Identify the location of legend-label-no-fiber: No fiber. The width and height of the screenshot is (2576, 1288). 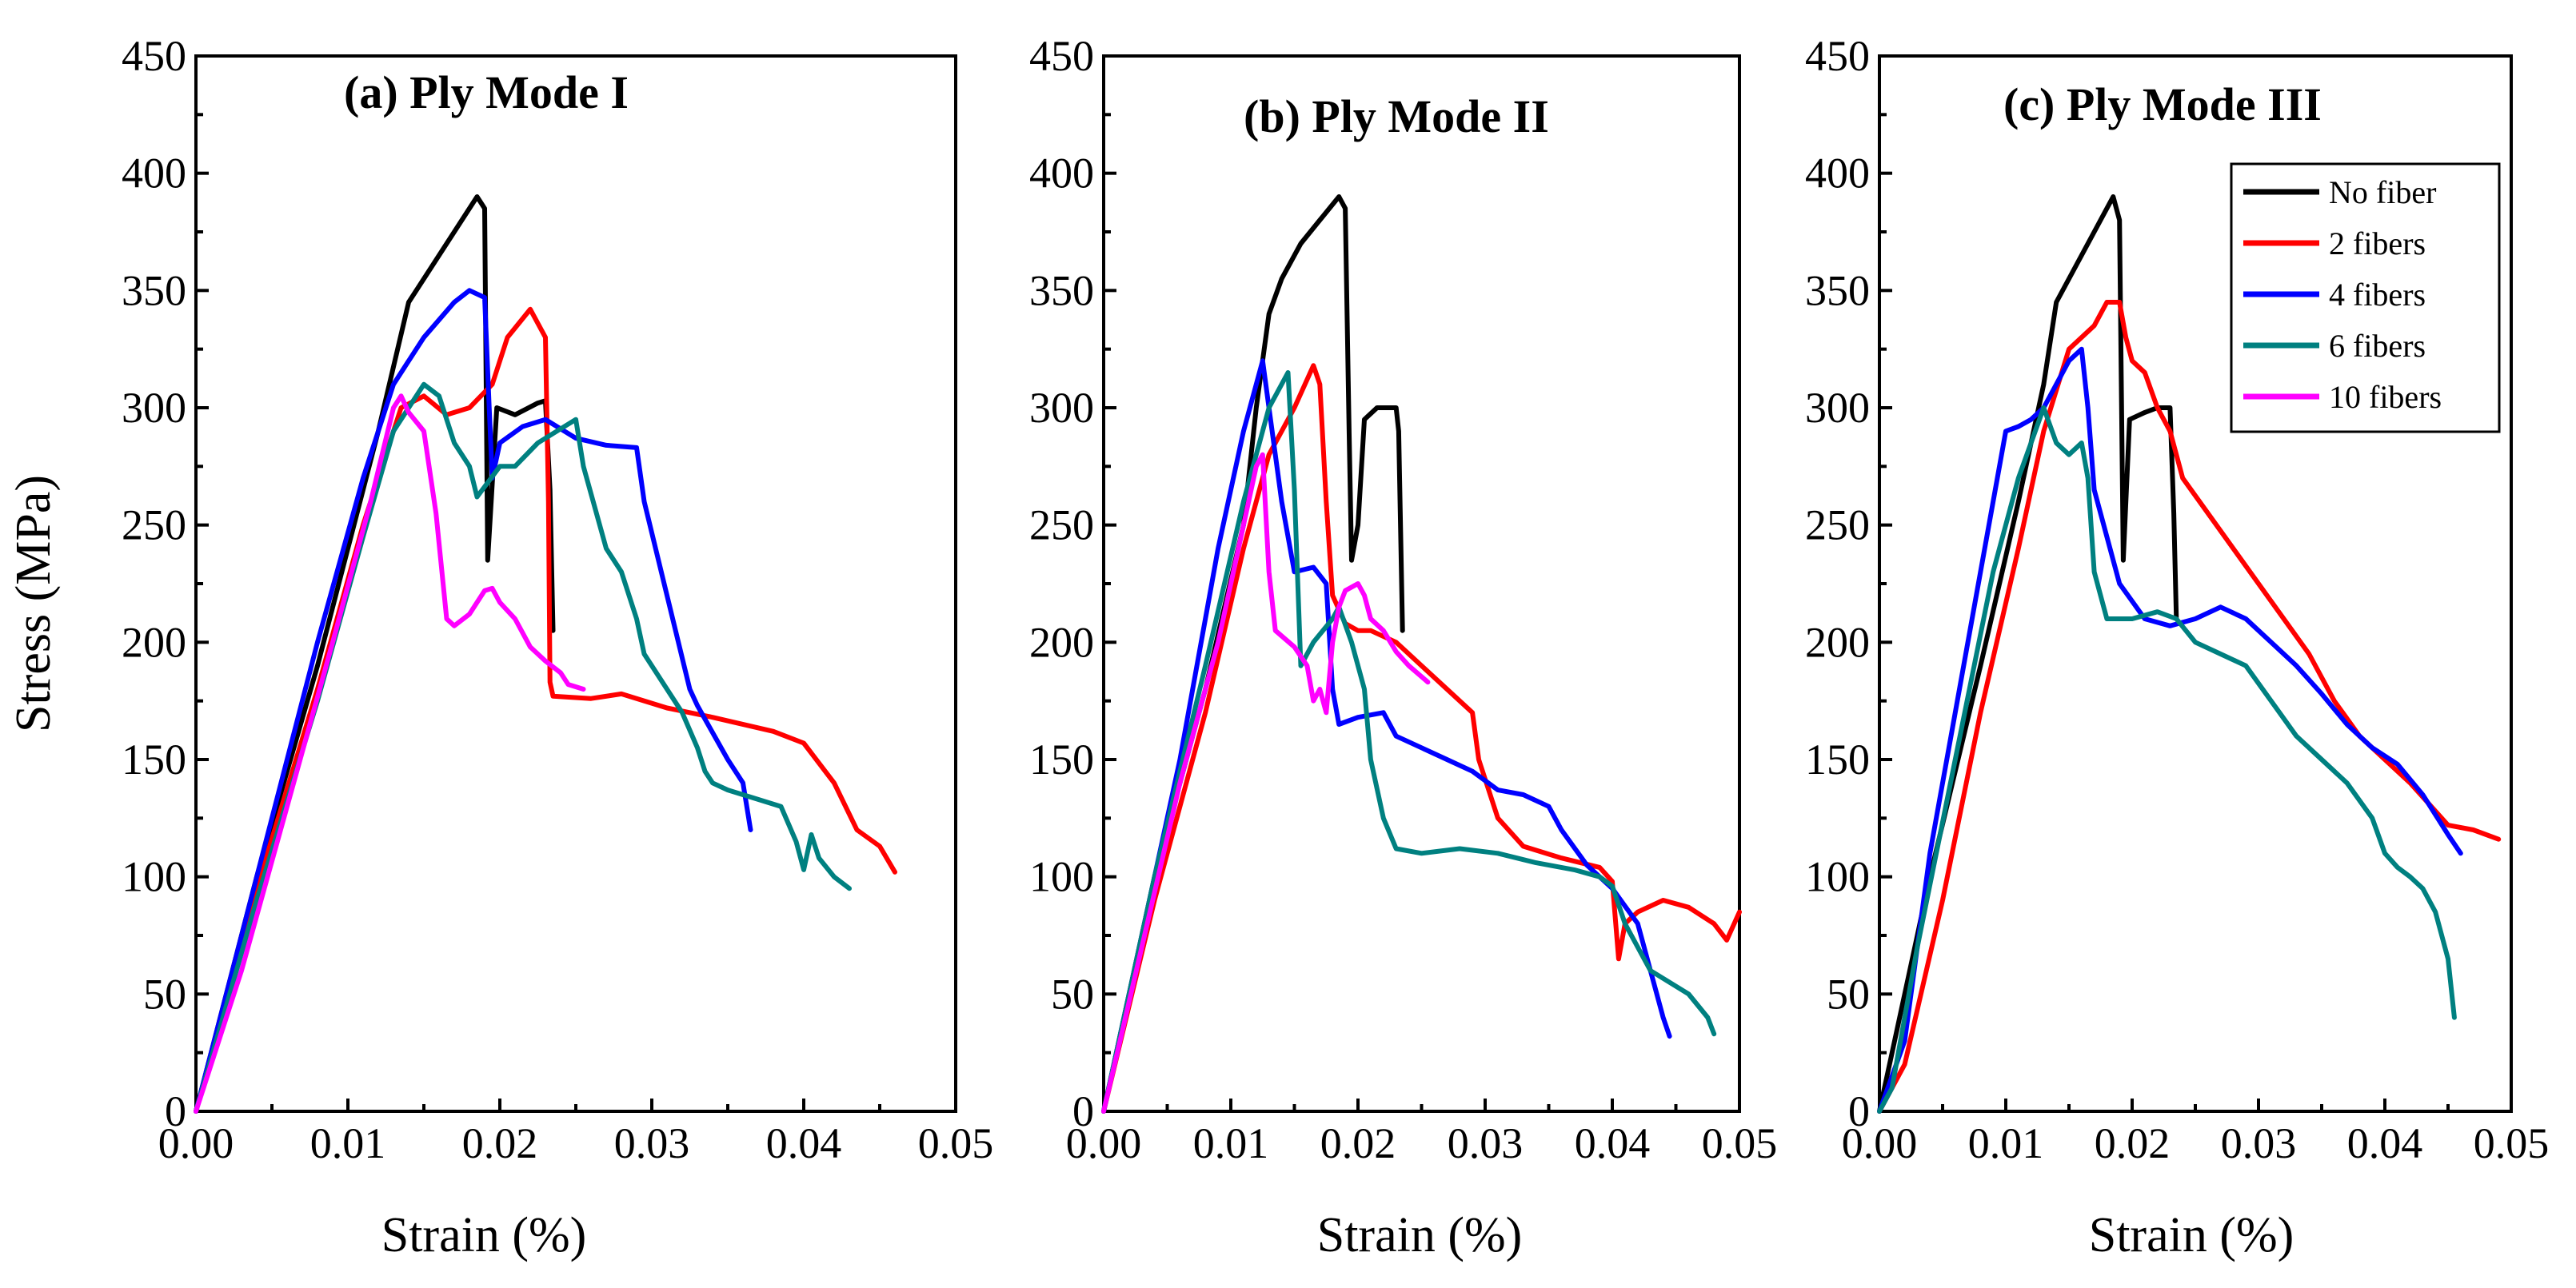
(2382, 192).